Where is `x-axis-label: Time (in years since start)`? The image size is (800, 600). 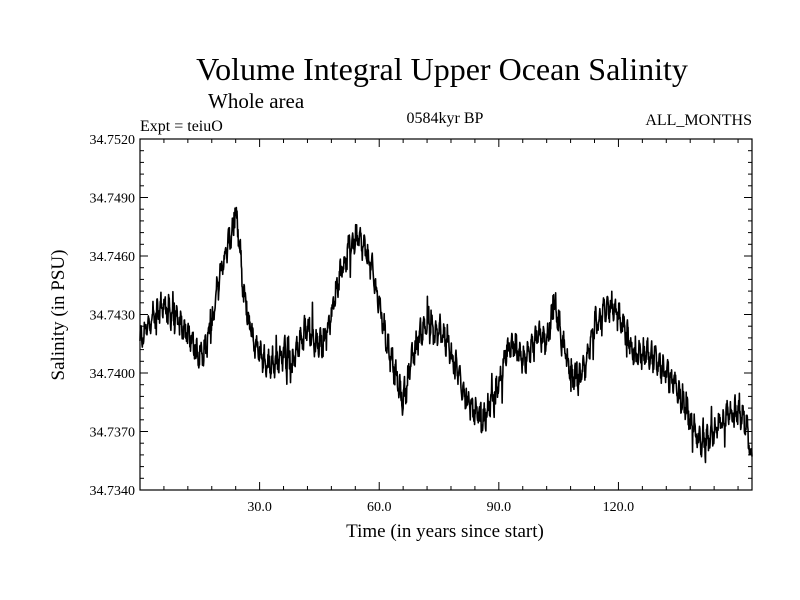
x-axis-label: Time (in years since start) is located at coordinates (445, 531).